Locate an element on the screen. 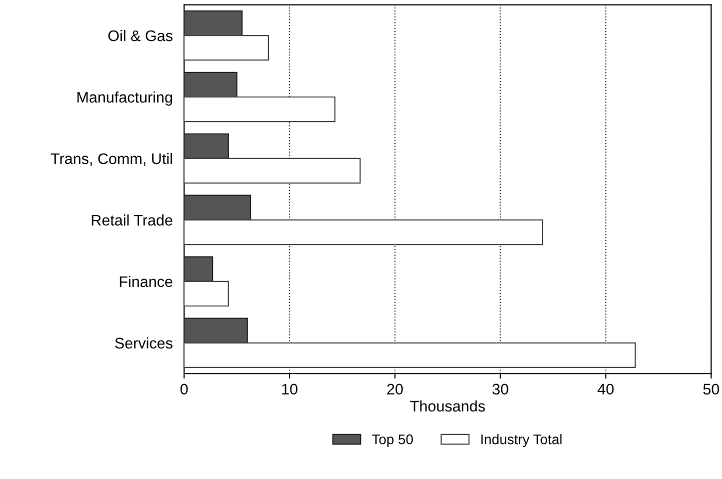 The height and width of the screenshot is (479, 722). y-tick-label: Retail Trade is located at coordinates (132, 220).